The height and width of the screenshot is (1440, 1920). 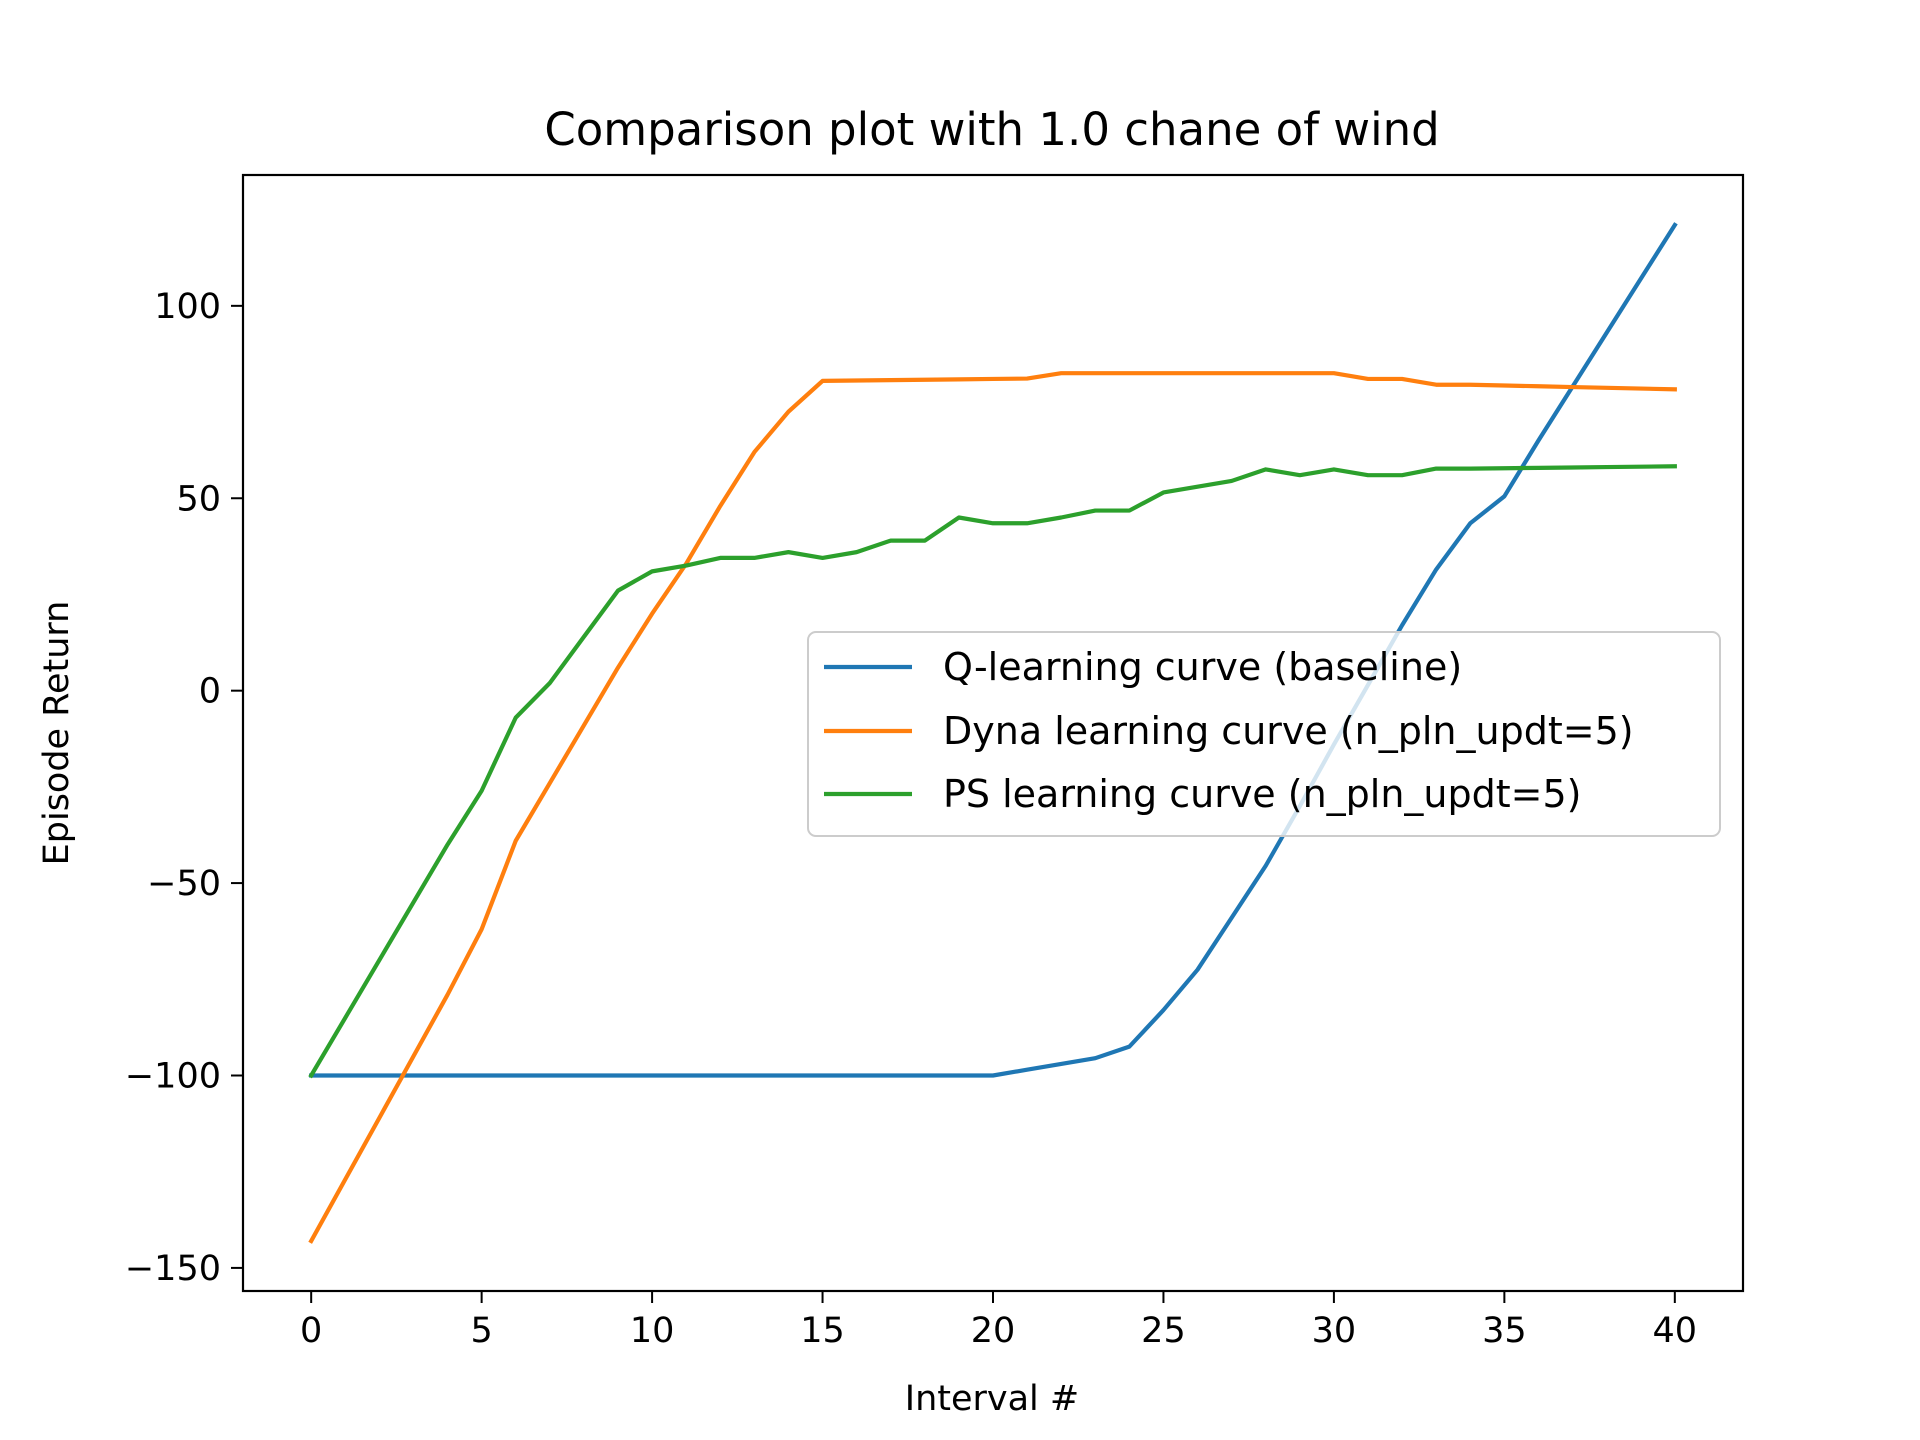 What do you see at coordinates (1504, 1331) in the screenshot?
I see `x-tick-label: 35` at bounding box center [1504, 1331].